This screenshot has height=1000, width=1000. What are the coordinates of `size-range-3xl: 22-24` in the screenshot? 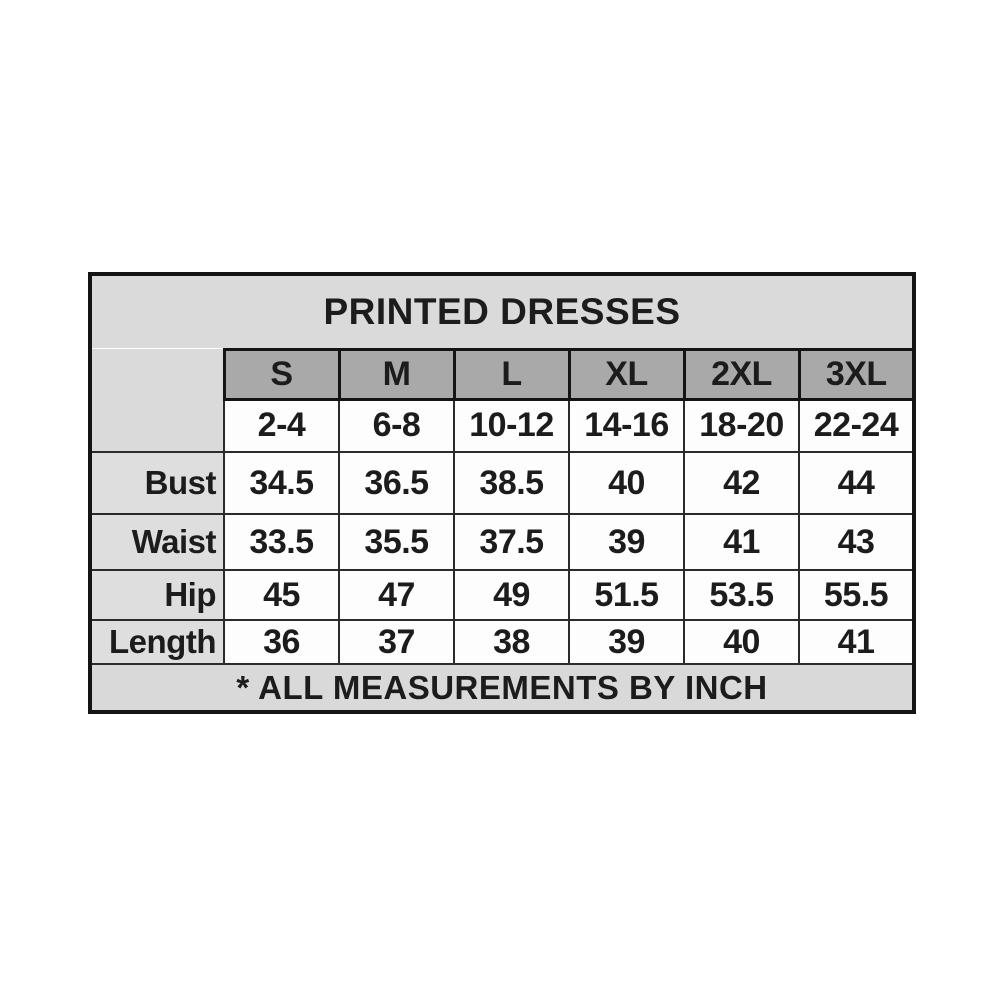 It's located at (856, 425).